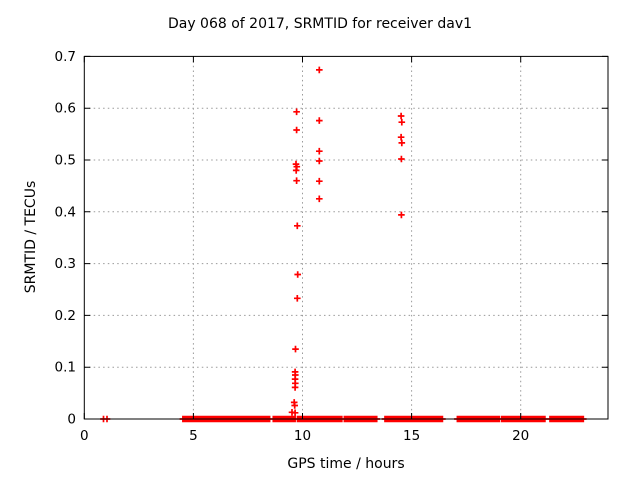 This screenshot has height=480, width=640. What do you see at coordinates (193, 436) in the screenshot?
I see `x-tick-label: 5` at bounding box center [193, 436].